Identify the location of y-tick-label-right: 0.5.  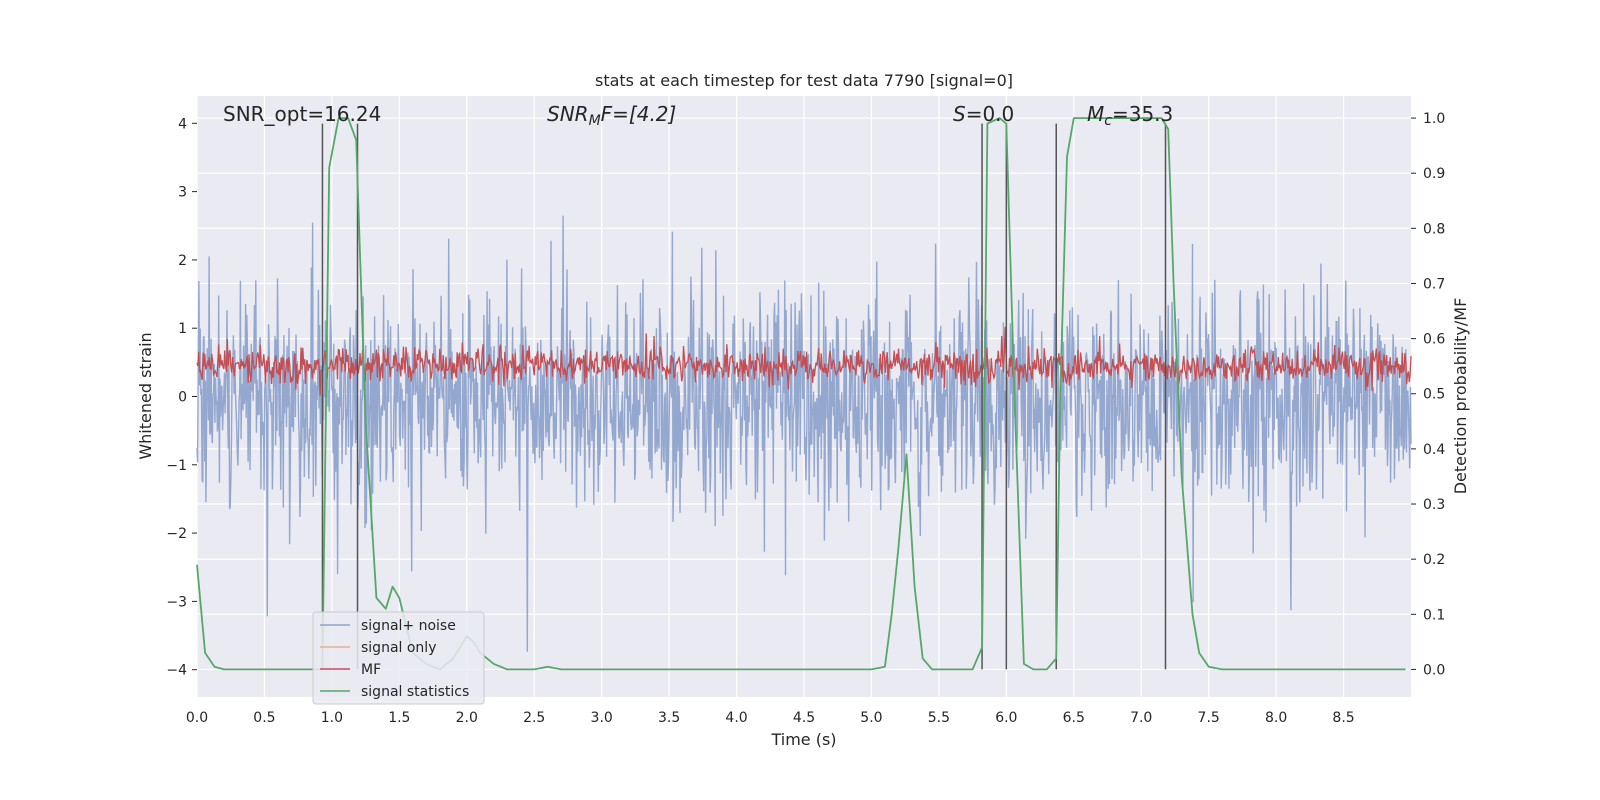
(1434, 395).